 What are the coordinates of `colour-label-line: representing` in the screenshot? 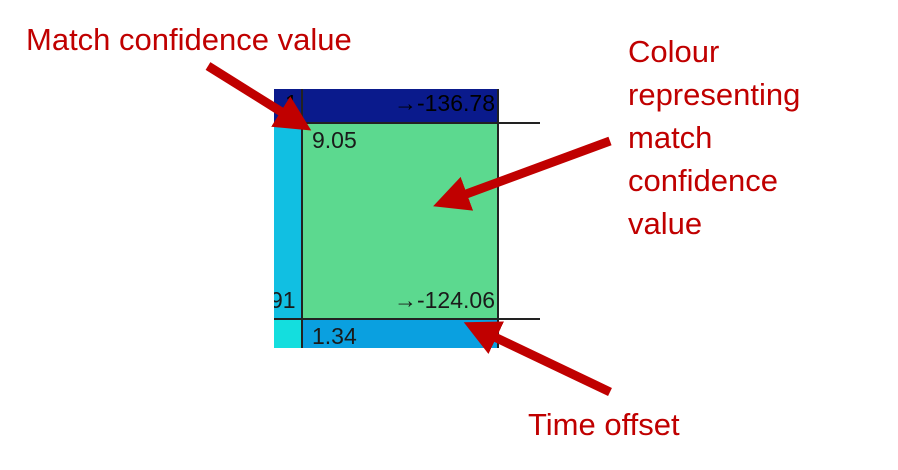 It's located at (714, 94).